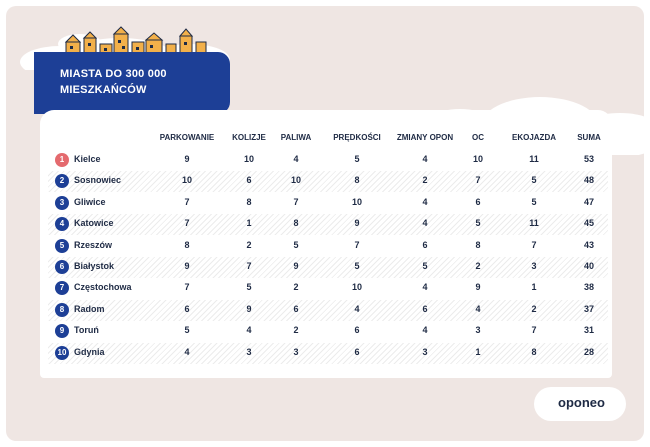 This screenshot has width=650, height=447. I want to click on rank-badge: 2, so click(62, 181).